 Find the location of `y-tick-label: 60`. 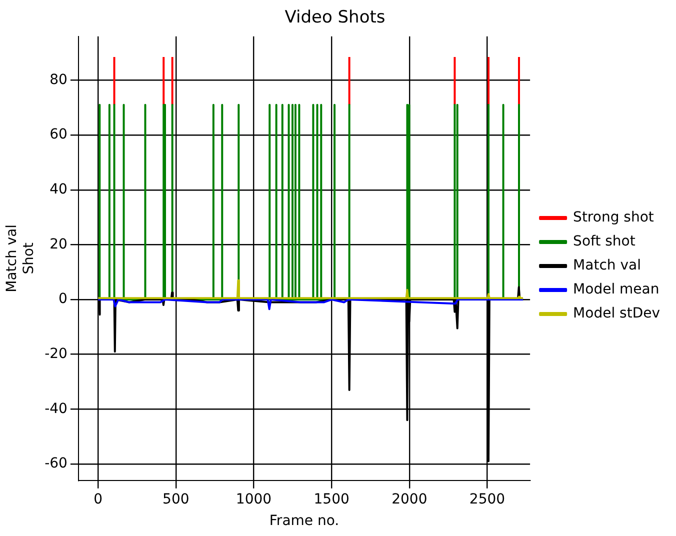

y-tick-label: 60 is located at coordinates (59, 134).